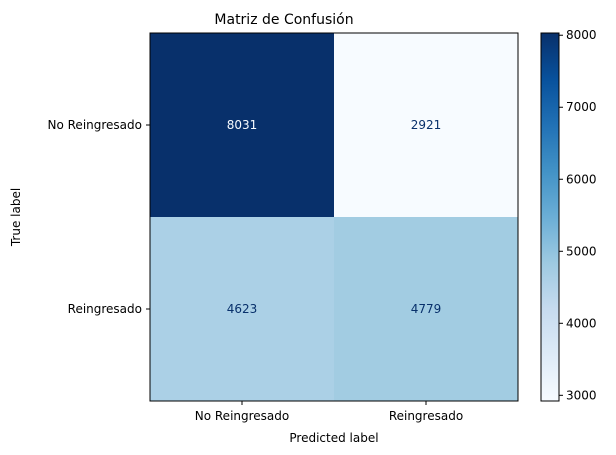 This screenshot has width=616, height=455. I want to click on y-tick-label: No Reingresado, so click(95, 125).